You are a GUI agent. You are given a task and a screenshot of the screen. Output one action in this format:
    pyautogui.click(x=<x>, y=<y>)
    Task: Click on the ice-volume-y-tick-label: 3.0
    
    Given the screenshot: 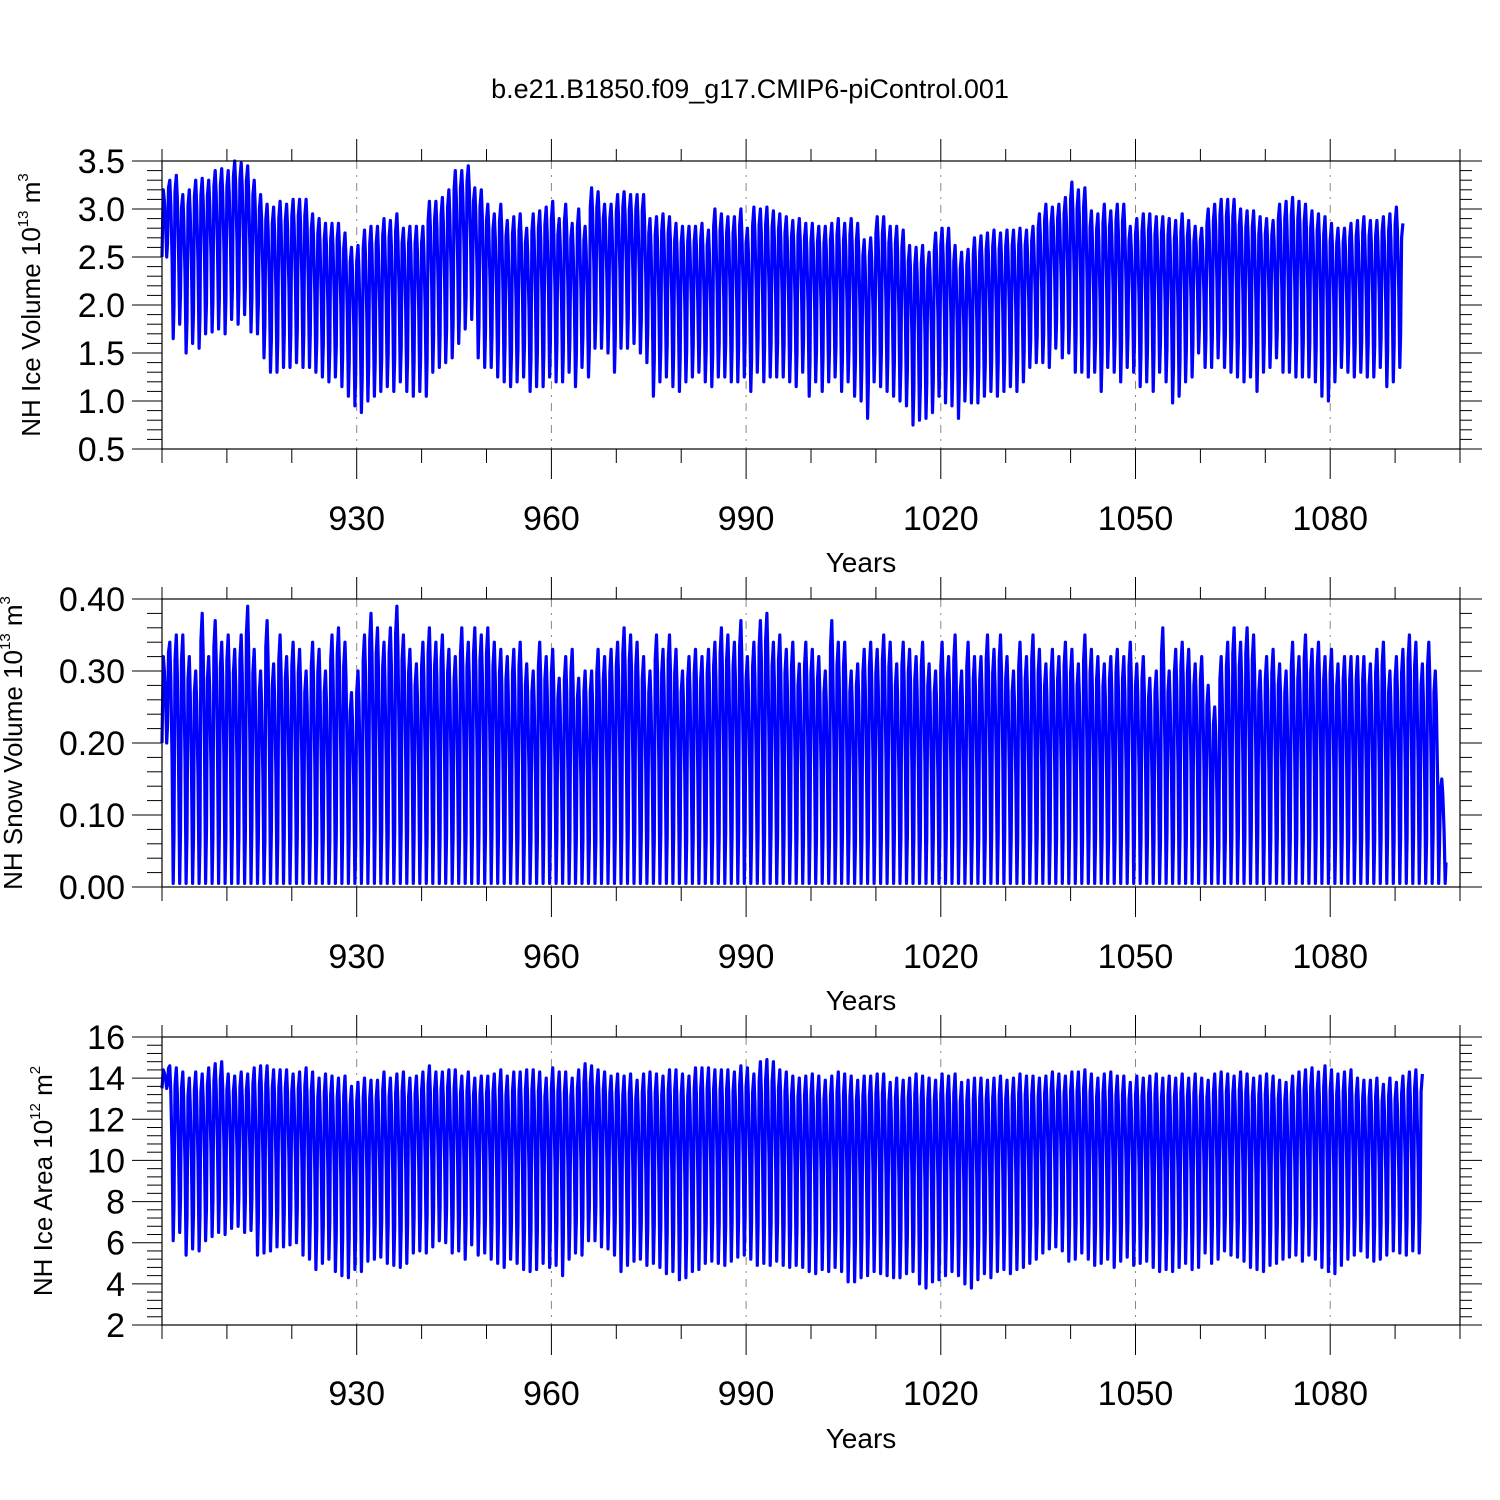 What is the action you would take?
    pyautogui.click(x=101, y=210)
    